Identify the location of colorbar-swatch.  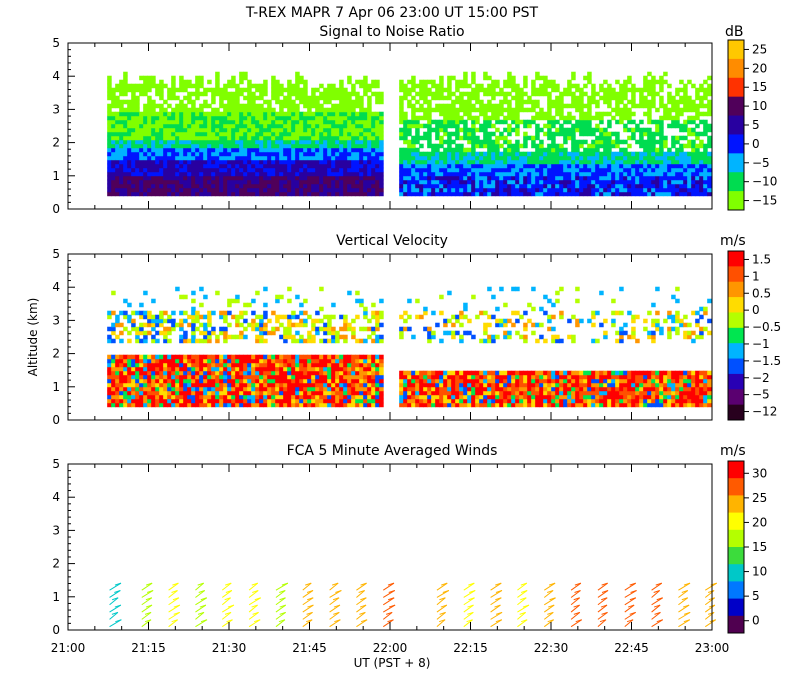
(736, 201).